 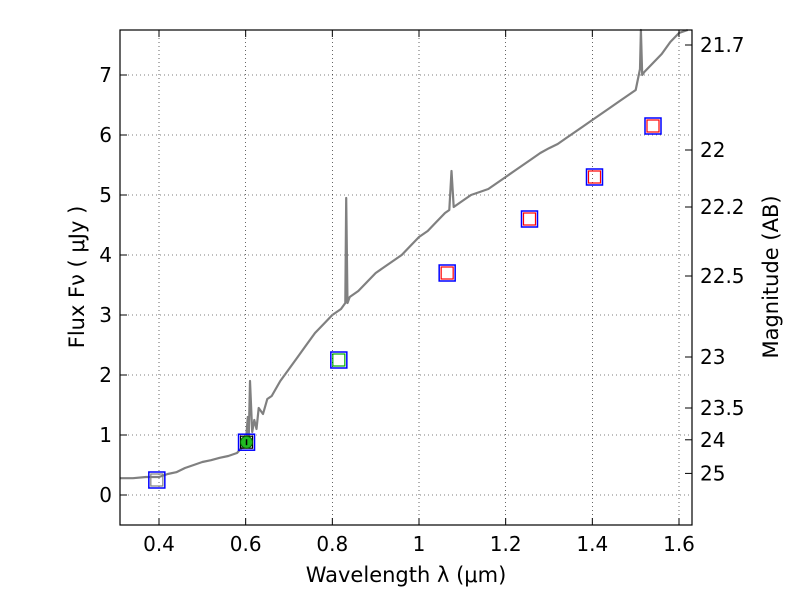 I want to click on x-tick-label: 0.6, so click(x=246, y=544).